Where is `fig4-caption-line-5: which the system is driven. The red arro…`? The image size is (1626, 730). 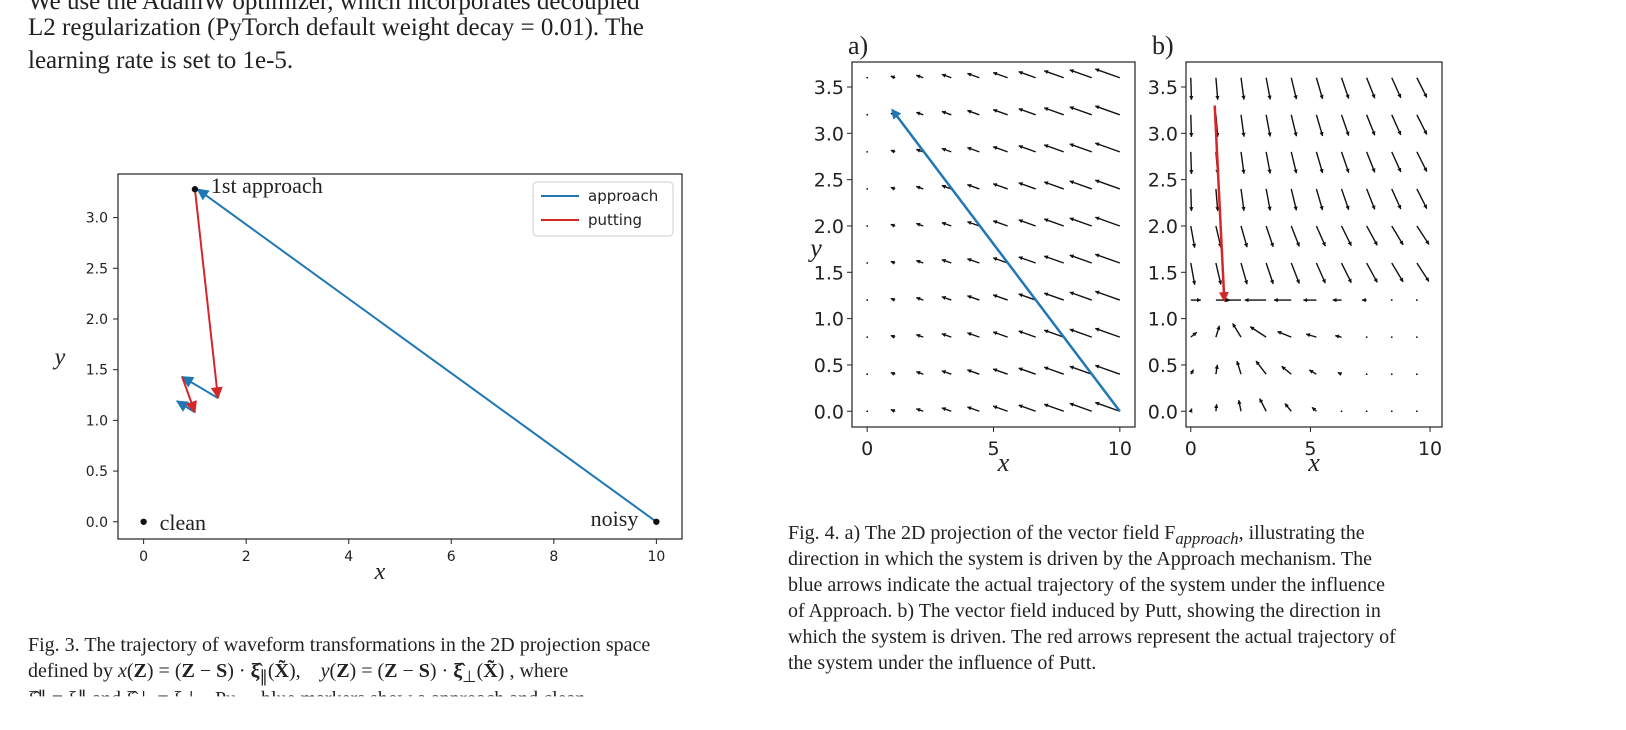
fig4-caption-line-5: which the system is driven. The red arro… is located at coordinates (1092, 637).